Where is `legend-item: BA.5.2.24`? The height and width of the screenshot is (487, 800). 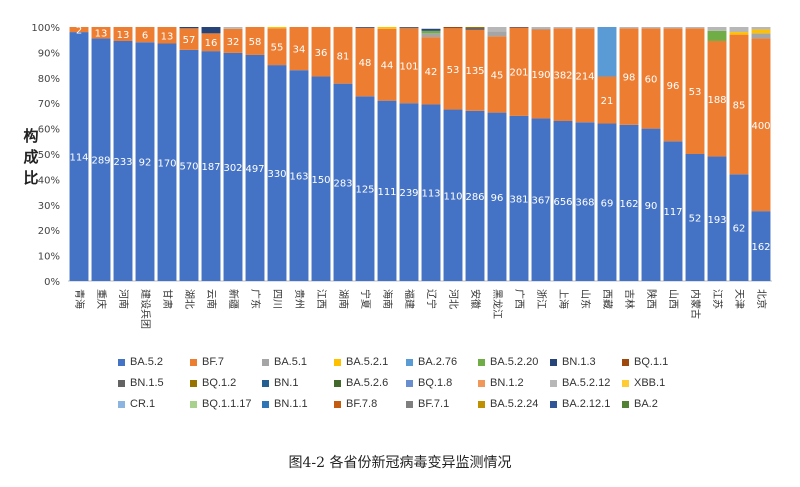
legend-item: BA.5.2.24 is located at coordinates (509, 403).